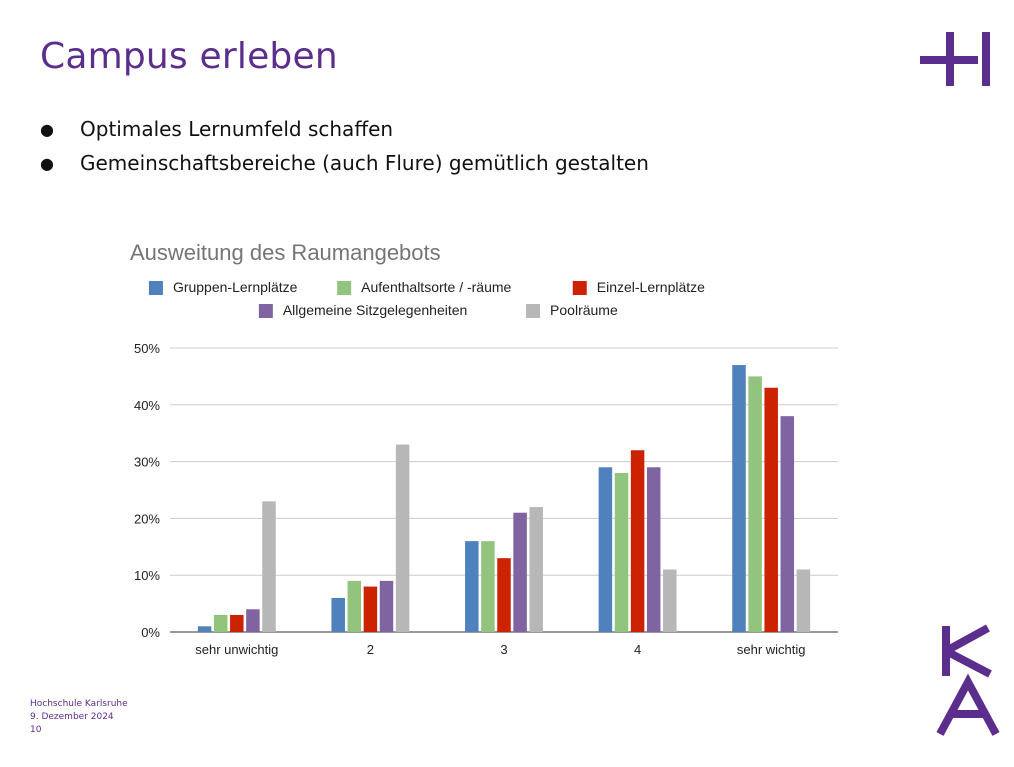 This screenshot has height=767, width=1014. What do you see at coordinates (968, 704) in the screenshot?
I see `logo-a-shape` at bounding box center [968, 704].